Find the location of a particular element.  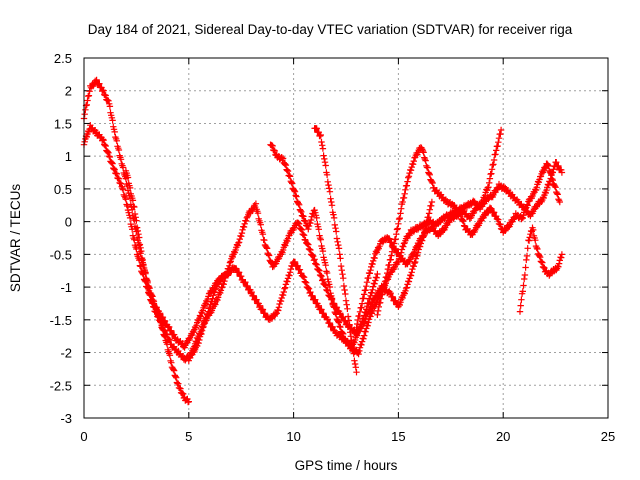

series-track-h is located at coordinates (468, 231).